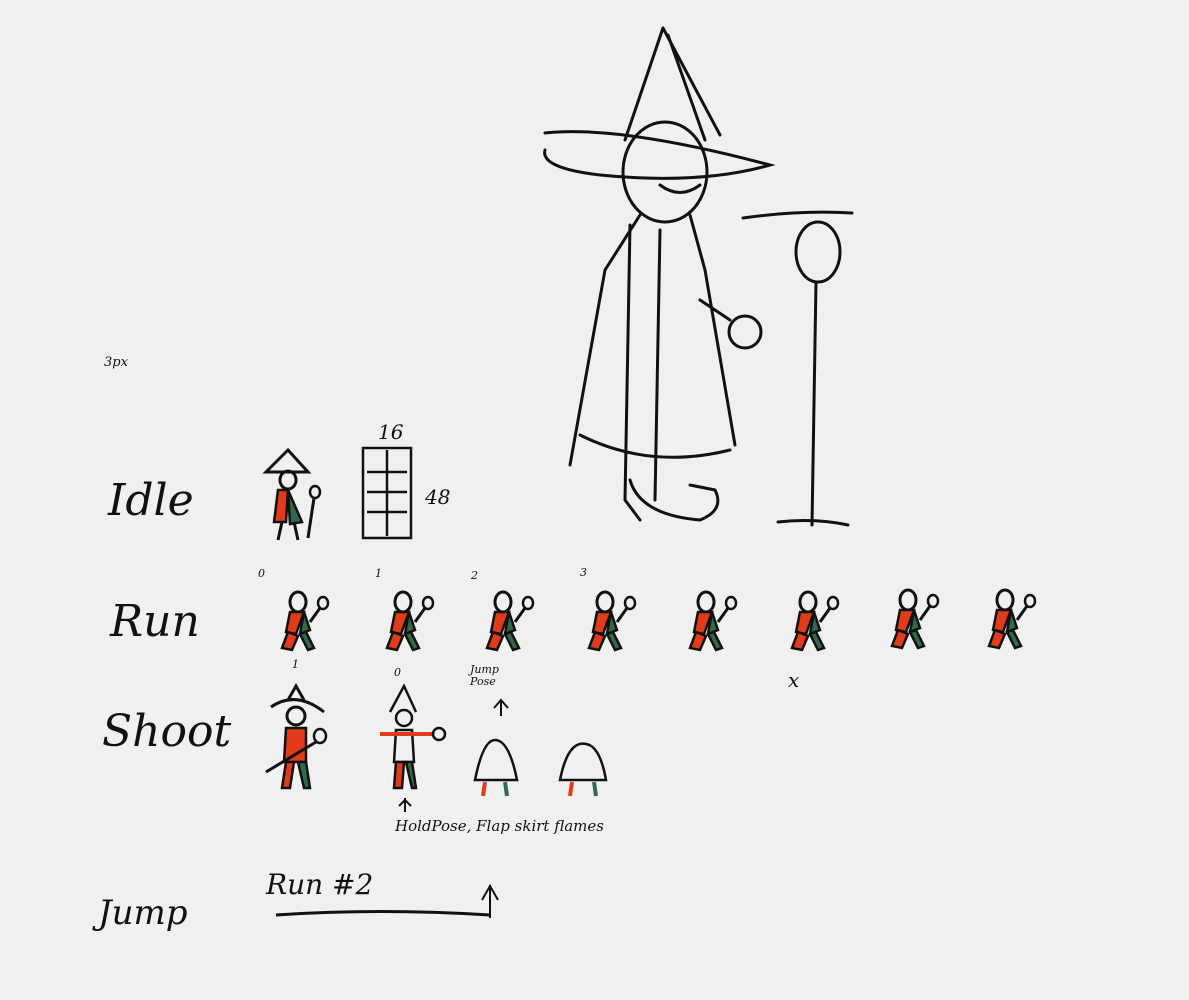  I want to click on run-frame-number: 0, so click(261, 573).